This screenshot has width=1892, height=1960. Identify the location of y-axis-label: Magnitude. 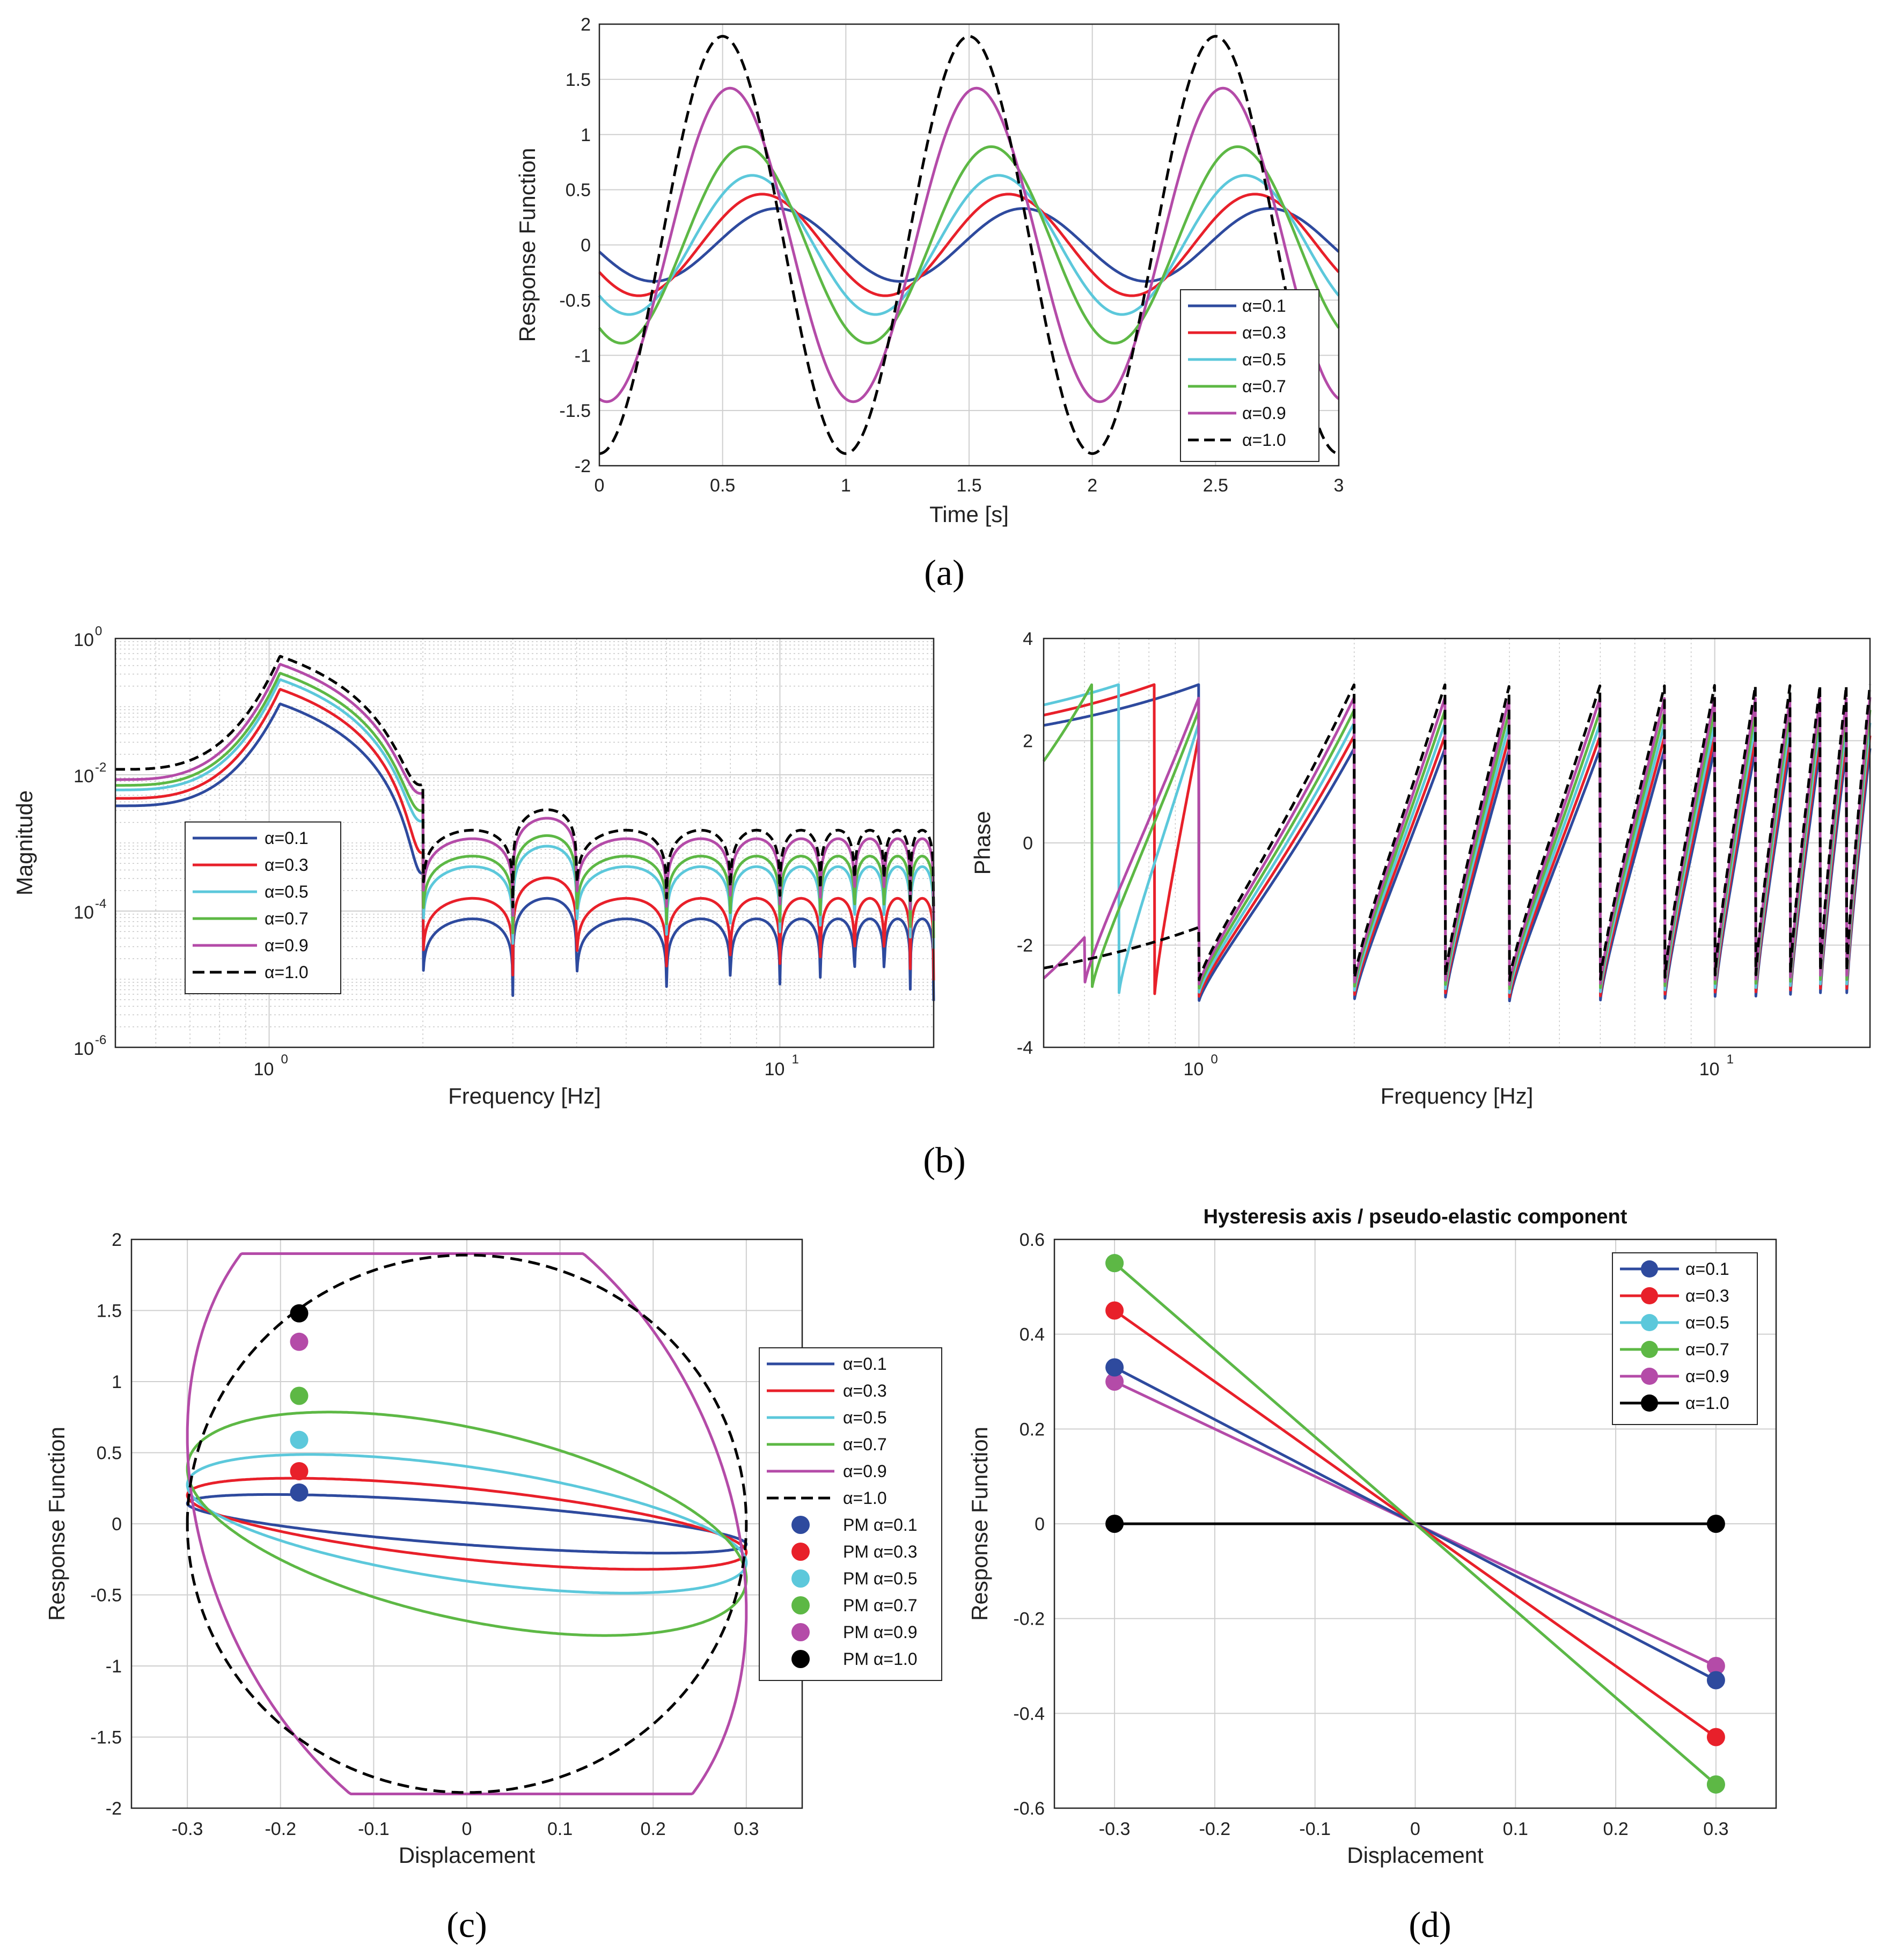
(24, 842).